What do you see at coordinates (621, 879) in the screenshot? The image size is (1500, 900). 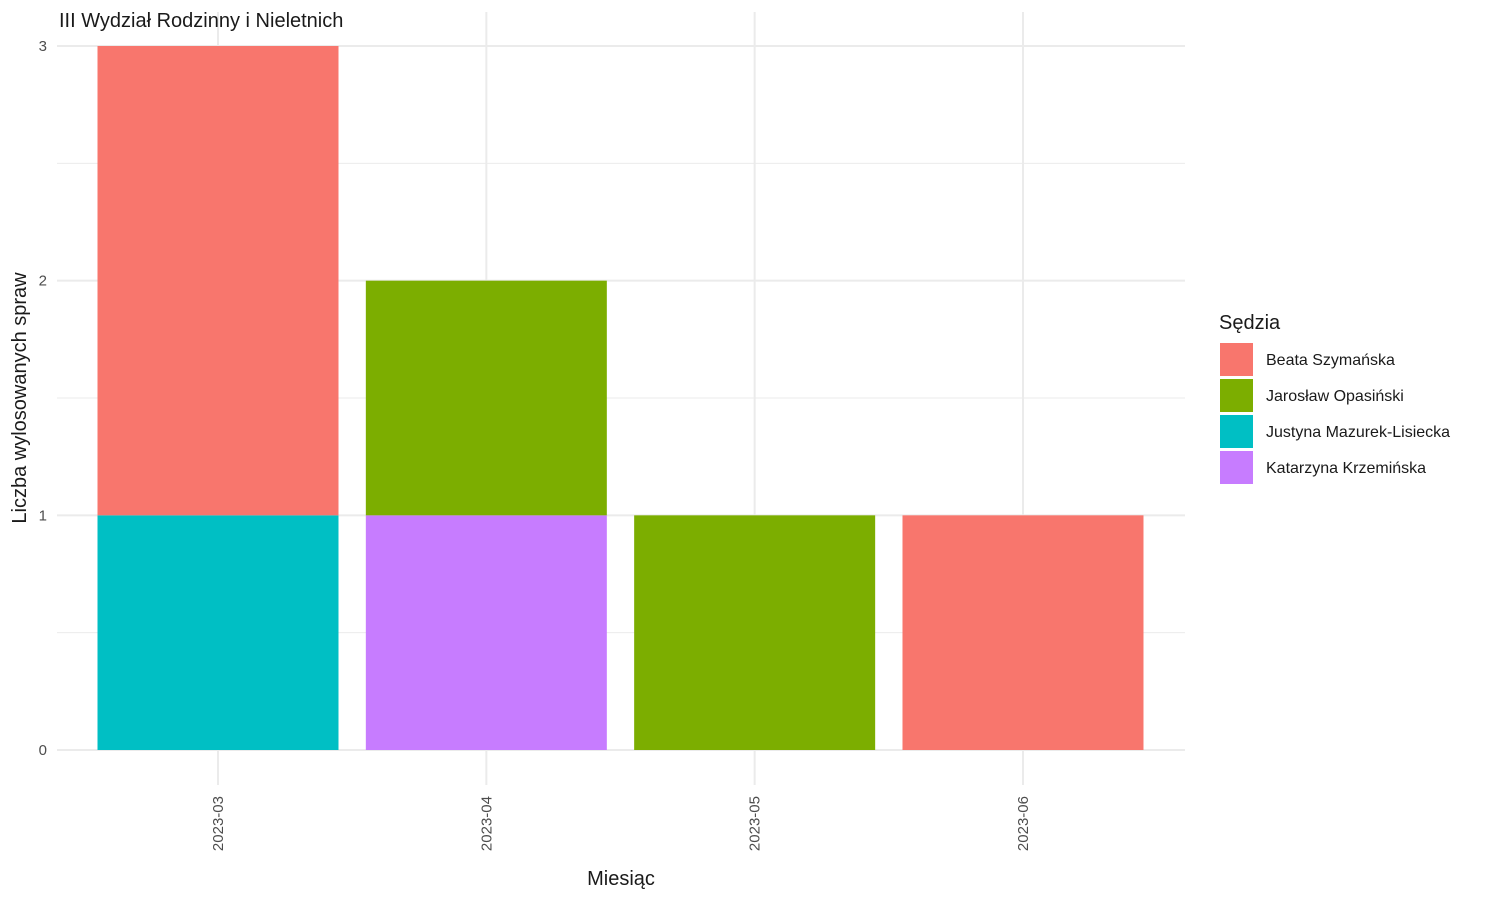 I see `x-axis-title: Miesiąc` at bounding box center [621, 879].